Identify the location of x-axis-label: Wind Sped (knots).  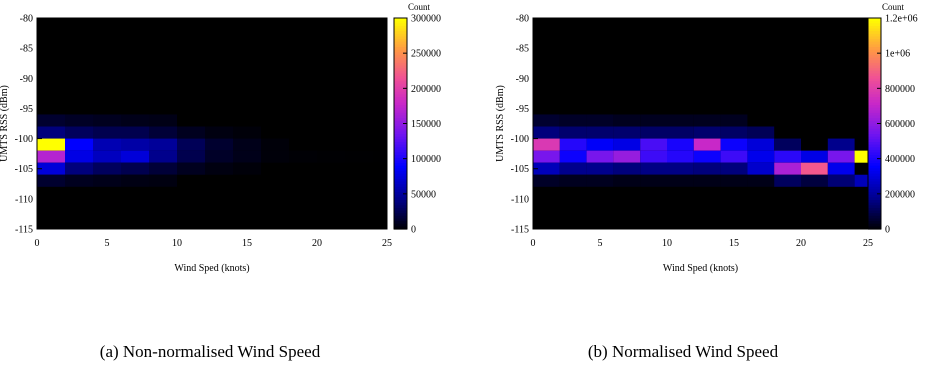
(700, 268).